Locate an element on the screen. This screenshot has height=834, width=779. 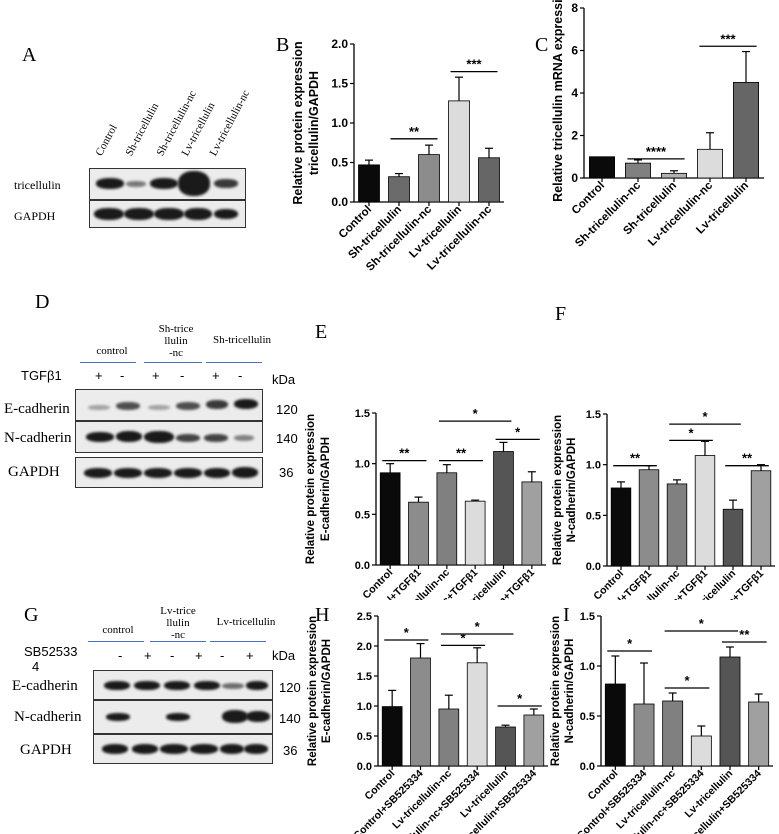
kda-label: kDa is located at coordinates (284, 655).